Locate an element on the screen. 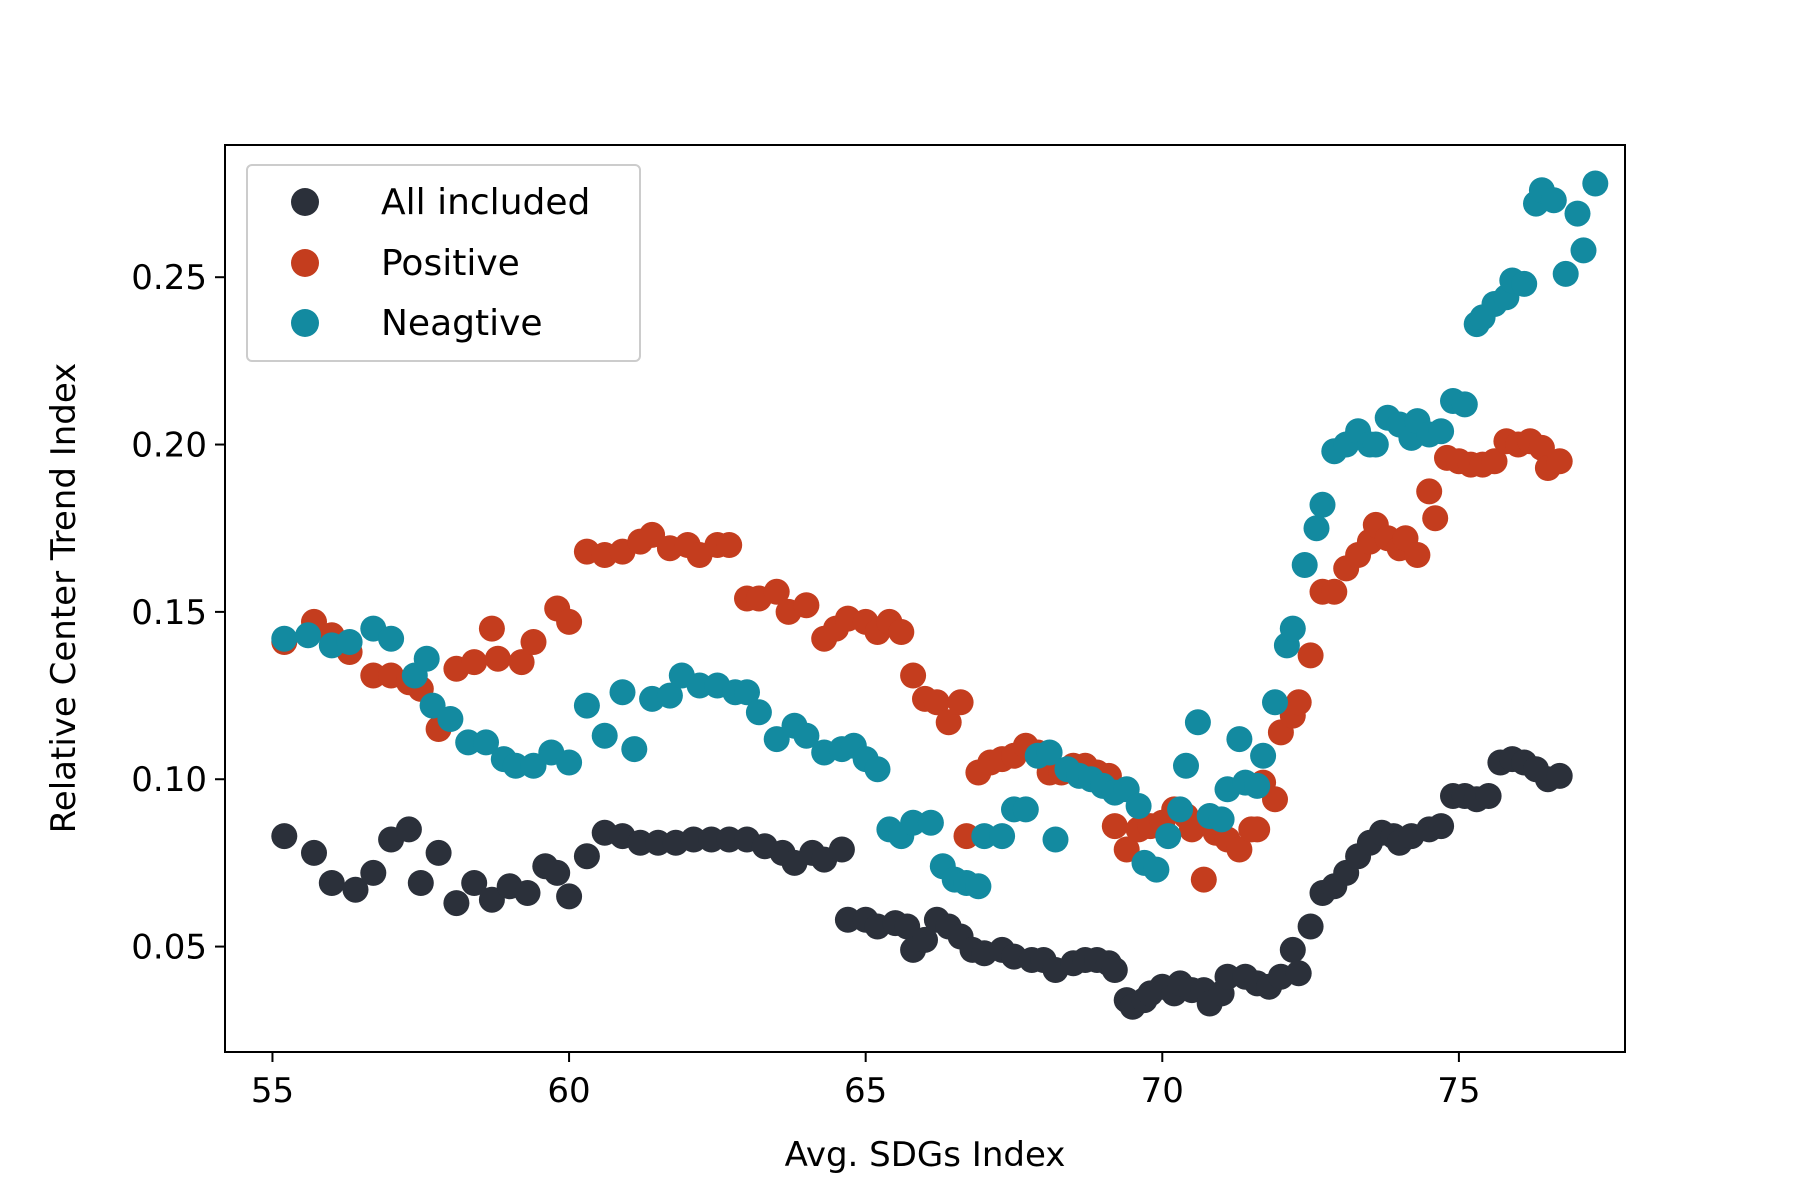 This screenshot has width=1800, height=1200. y-axis-label: Relative Center Trend Index is located at coordinates (64, 598).